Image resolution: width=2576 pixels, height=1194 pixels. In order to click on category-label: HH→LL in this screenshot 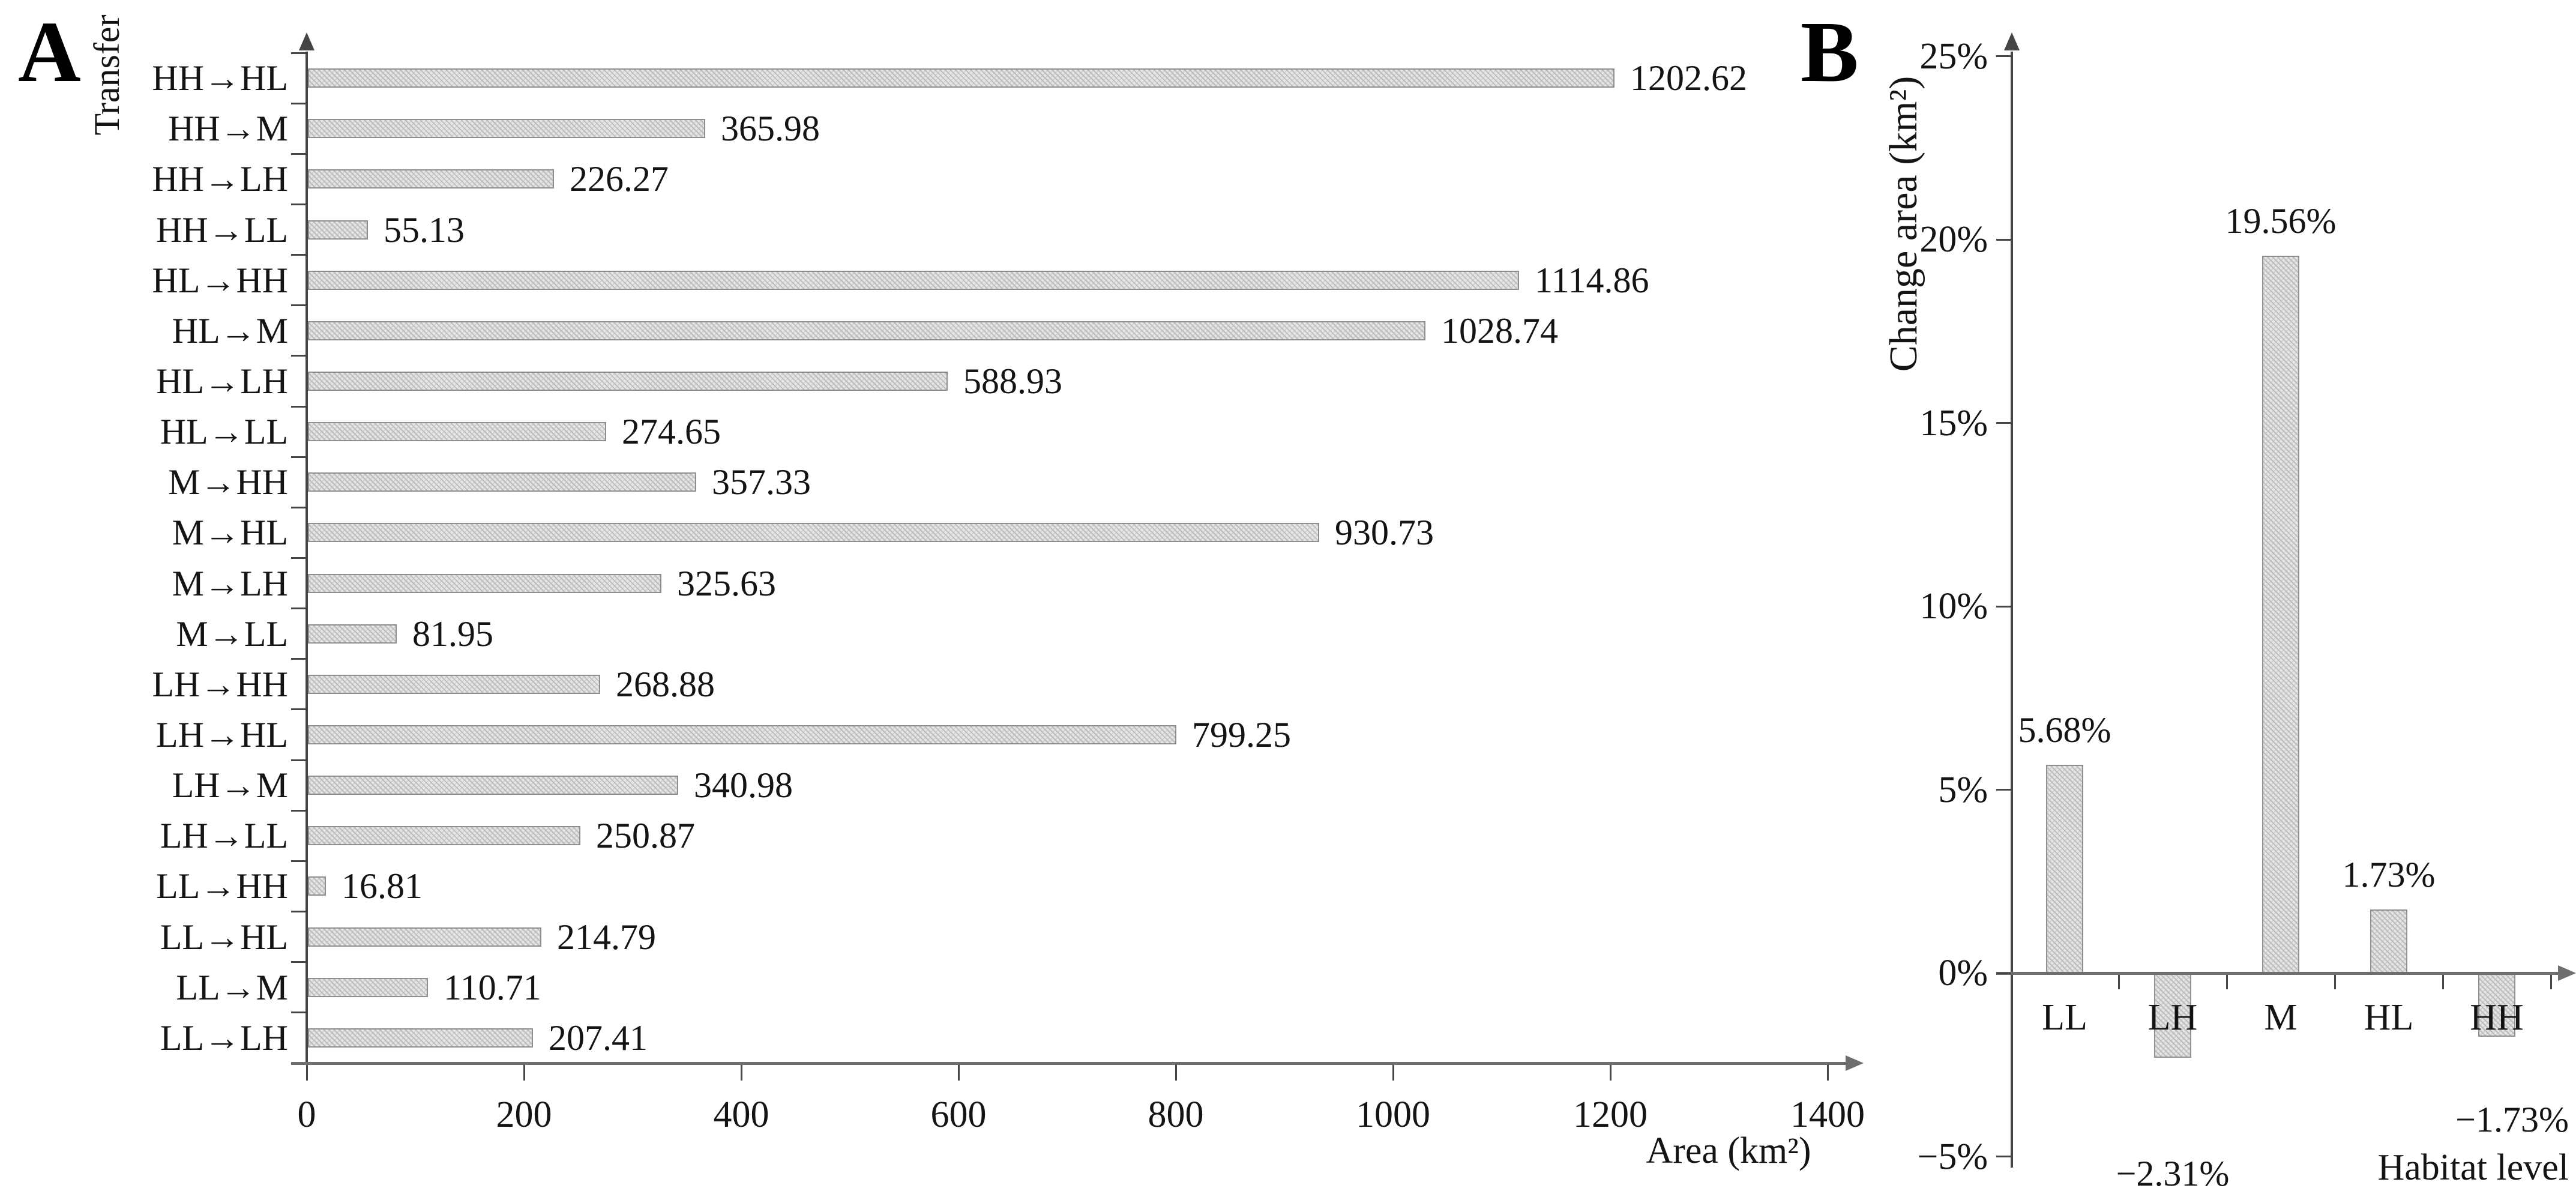, I will do `click(222, 230)`.